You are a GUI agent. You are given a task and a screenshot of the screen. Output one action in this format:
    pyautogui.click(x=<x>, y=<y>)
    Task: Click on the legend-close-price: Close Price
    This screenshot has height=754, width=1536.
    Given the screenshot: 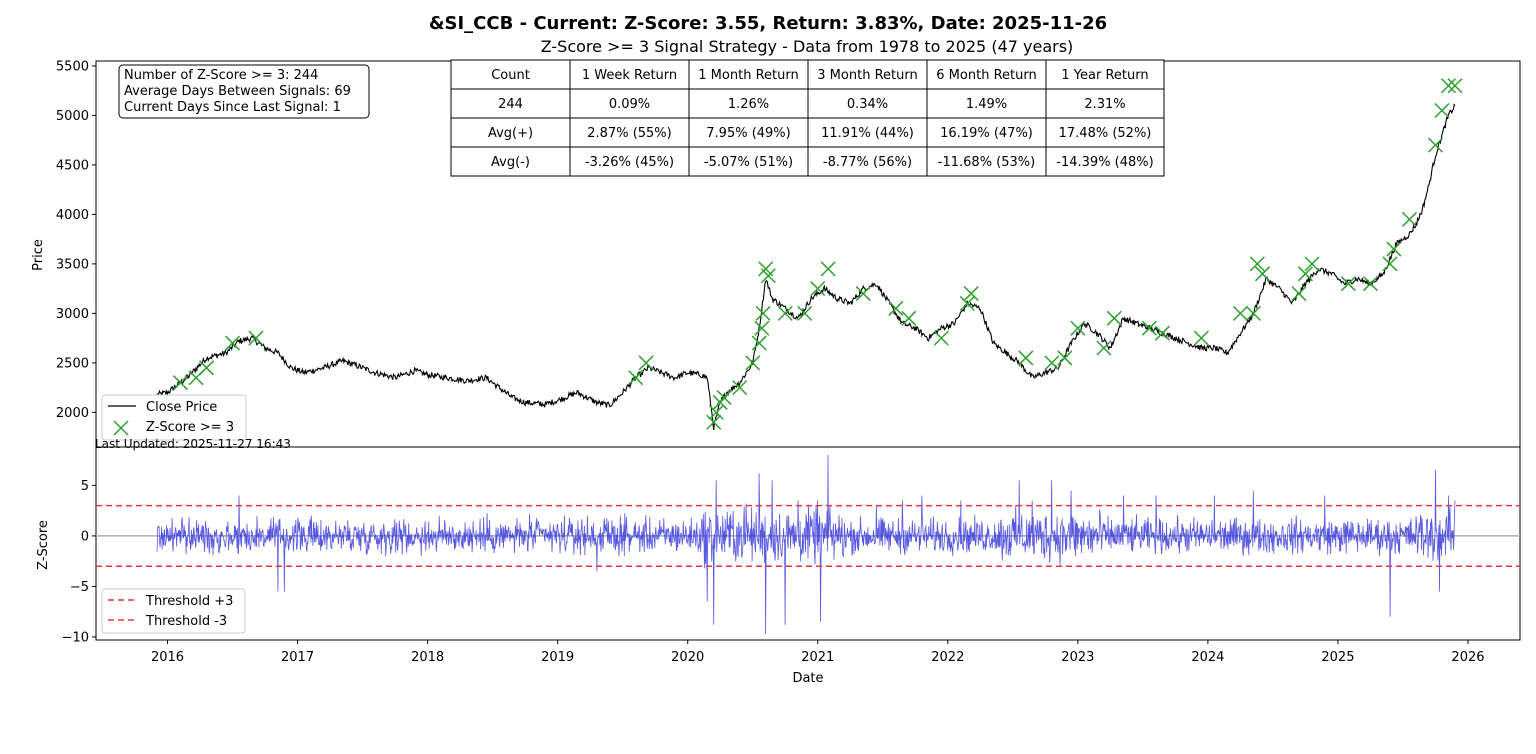 What is the action you would take?
    pyautogui.click(x=181, y=407)
    